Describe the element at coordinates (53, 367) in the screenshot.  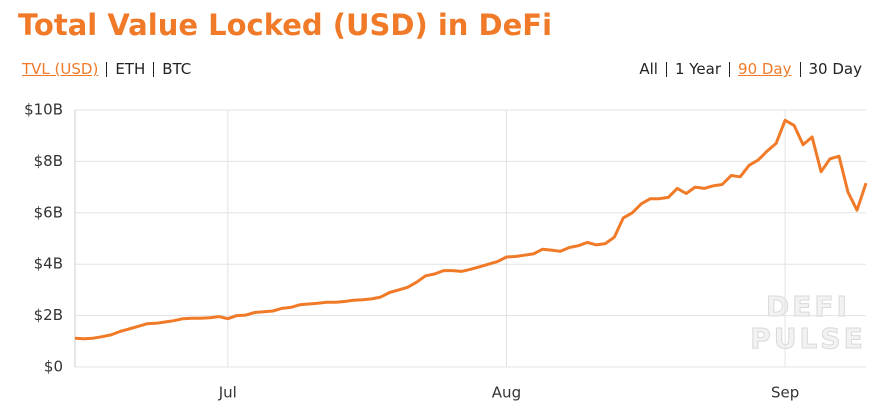
I see `y-tick-label: $0` at that location.